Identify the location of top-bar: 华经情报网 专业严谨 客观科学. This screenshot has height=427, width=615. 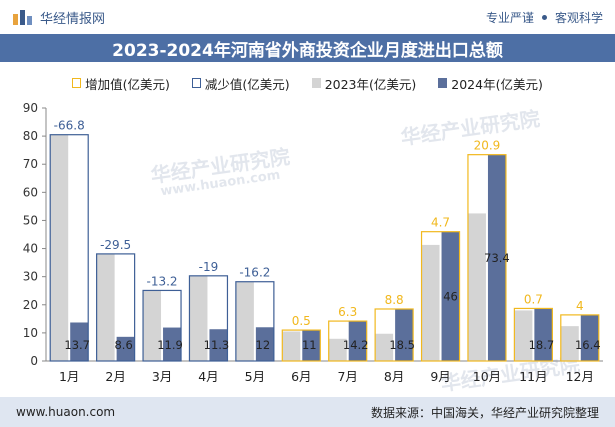
(307, 17).